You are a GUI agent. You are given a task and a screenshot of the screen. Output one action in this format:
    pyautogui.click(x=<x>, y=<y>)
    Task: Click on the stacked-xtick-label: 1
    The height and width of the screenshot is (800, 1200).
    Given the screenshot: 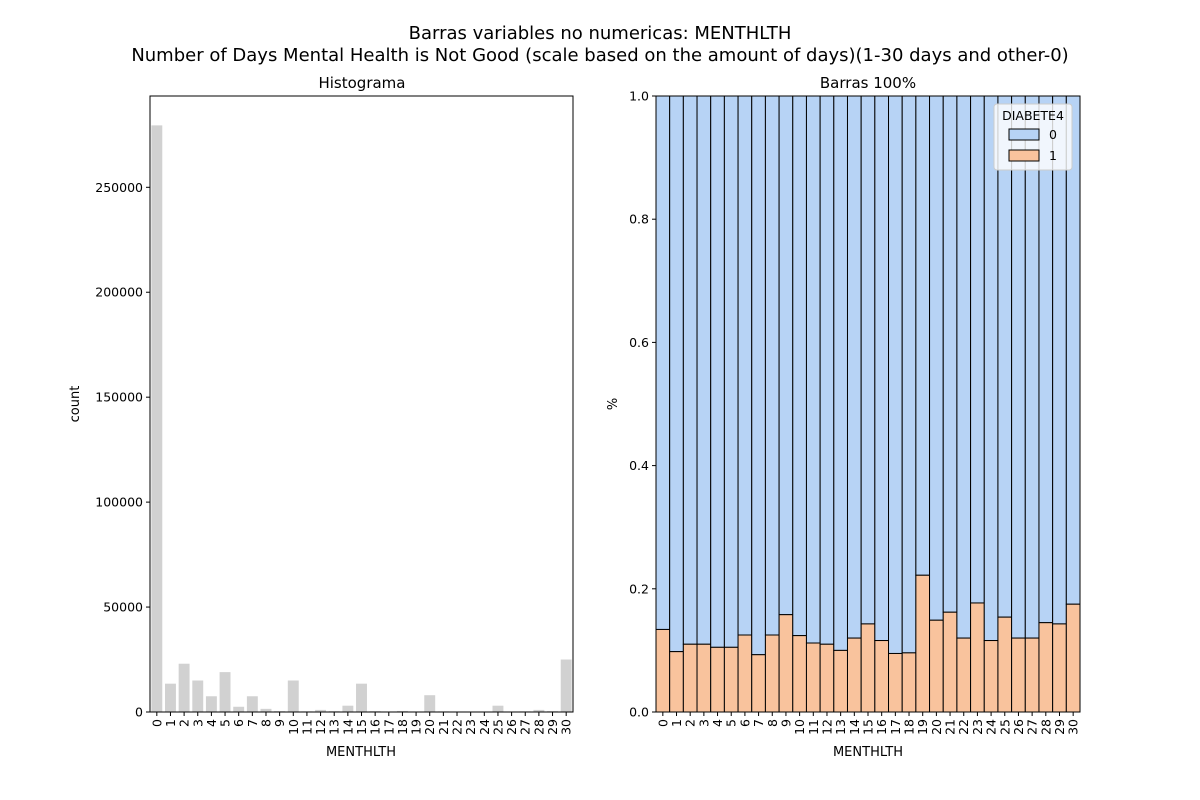 What is the action you would take?
    pyautogui.click(x=676, y=723)
    